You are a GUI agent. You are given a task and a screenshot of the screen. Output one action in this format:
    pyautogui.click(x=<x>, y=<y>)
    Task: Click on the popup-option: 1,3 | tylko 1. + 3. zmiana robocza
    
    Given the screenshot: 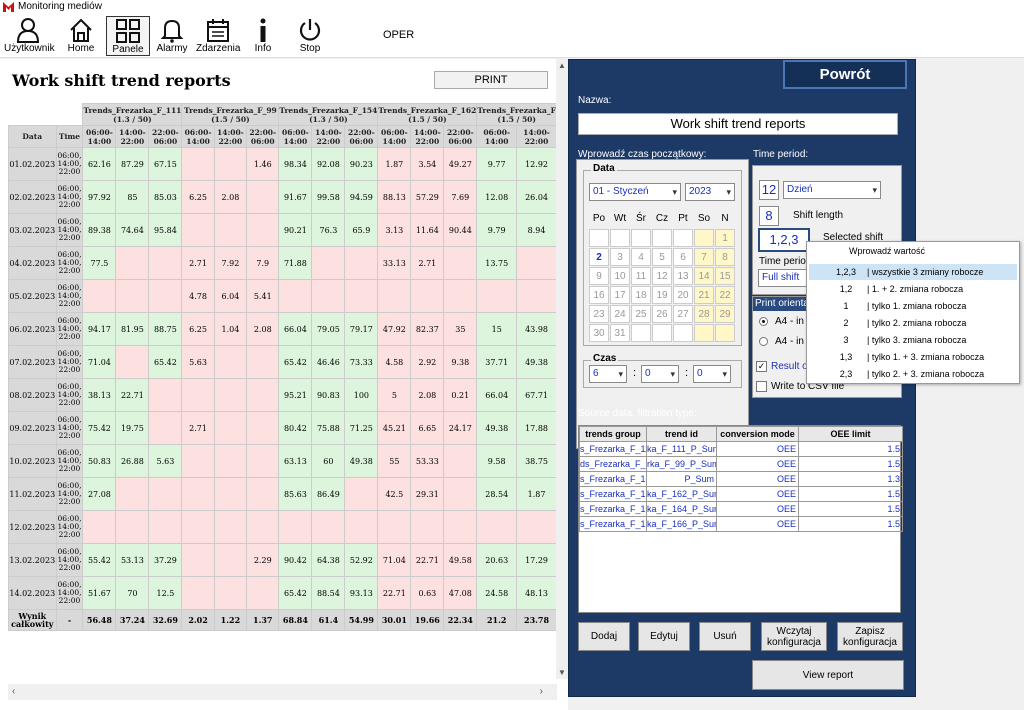 What is the action you would take?
    pyautogui.click(x=913, y=357)
    